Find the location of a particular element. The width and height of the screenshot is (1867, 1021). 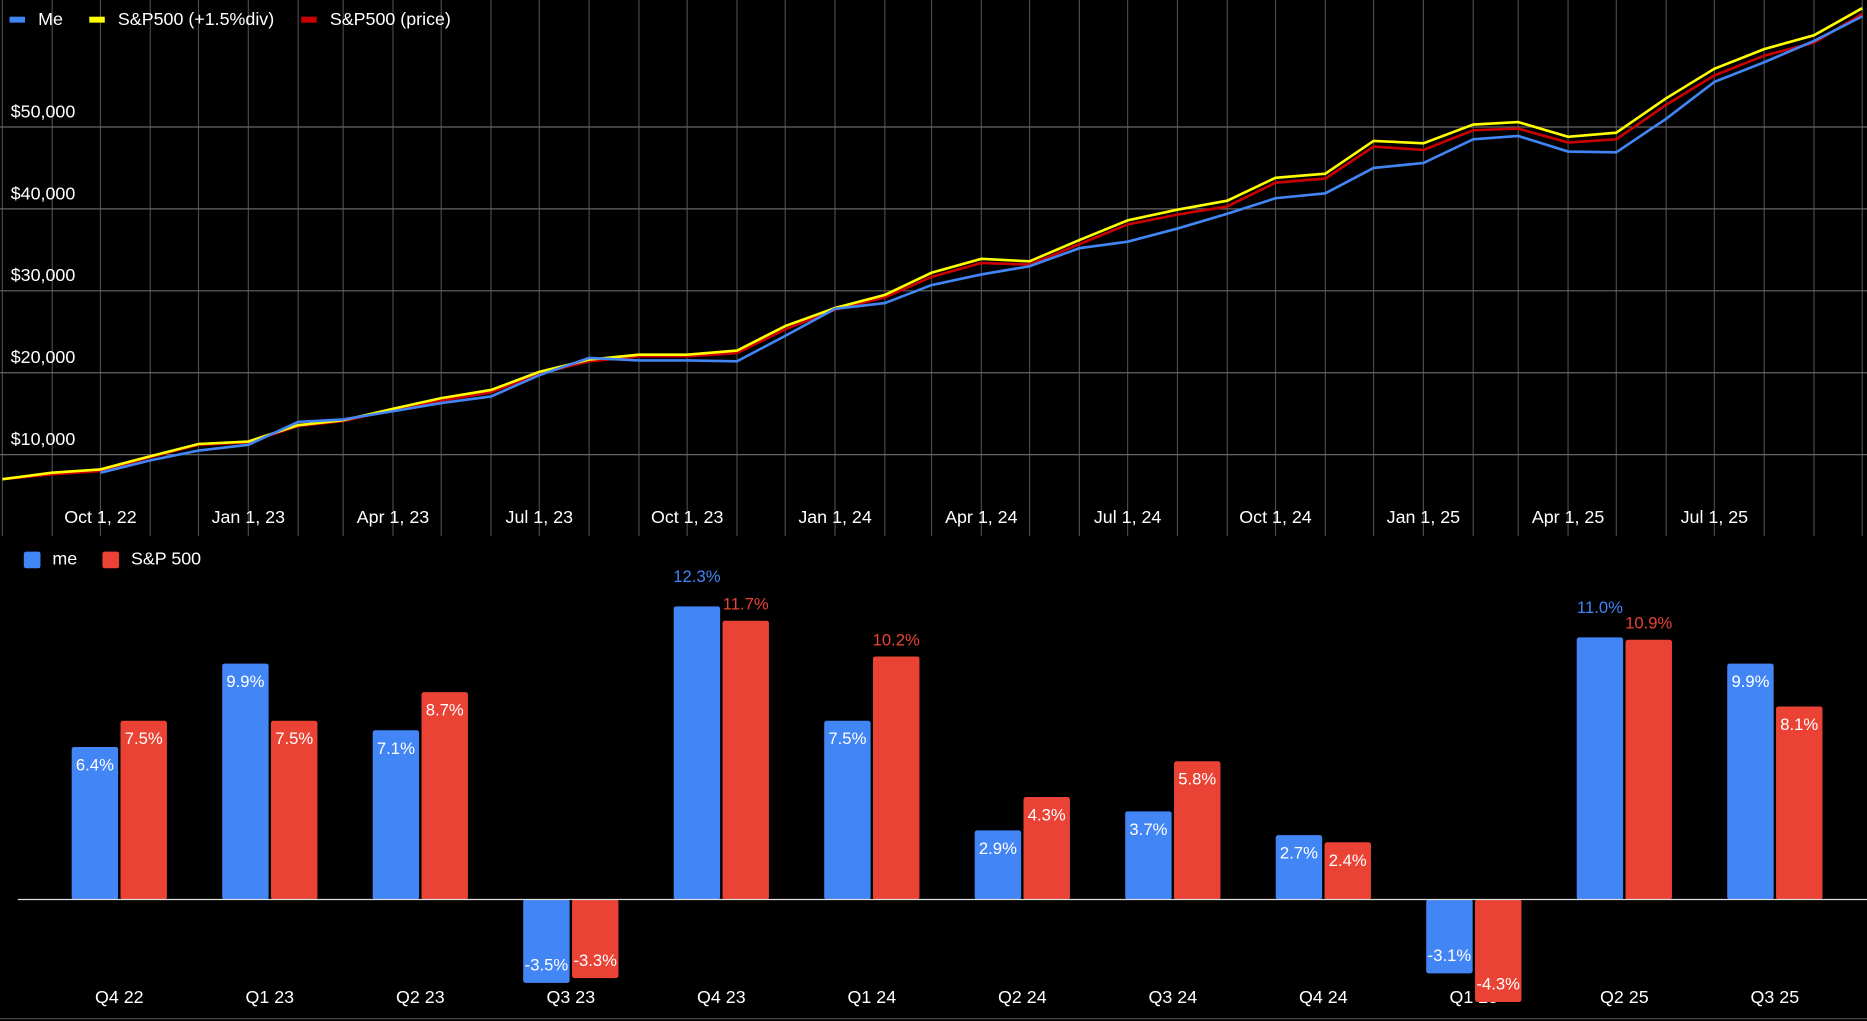

x-tick-label: Apr 1, 25 is located at coordinates (1568, 517).